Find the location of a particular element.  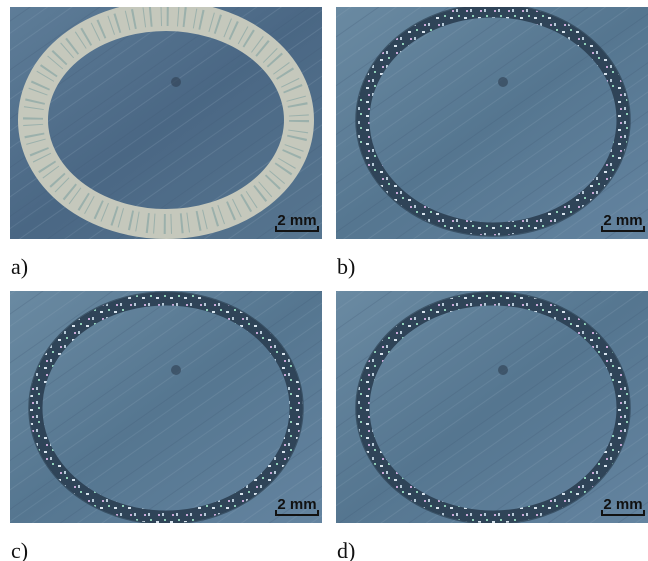

panel-label: b) is located at coordinates (346, 266).